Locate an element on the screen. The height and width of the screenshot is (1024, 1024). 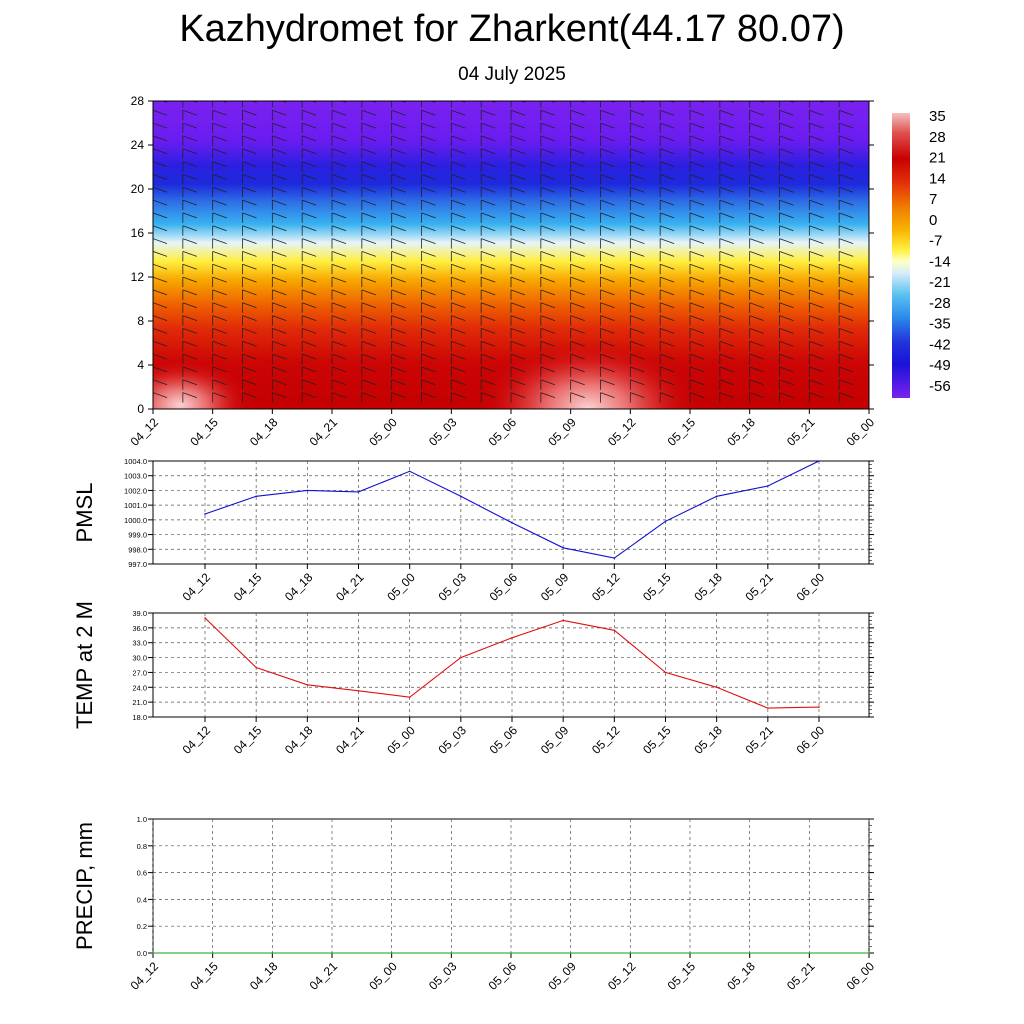
y-tick-label: 16 is located at coordinates (138, 233).